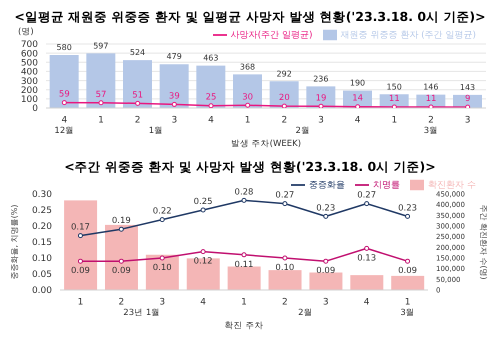 The width and height of the screenshot is (500, 341). What do you see at coordinates (101, 95) in the screenshot?
I see `data-label: 57` at bounding box center [101, 95].